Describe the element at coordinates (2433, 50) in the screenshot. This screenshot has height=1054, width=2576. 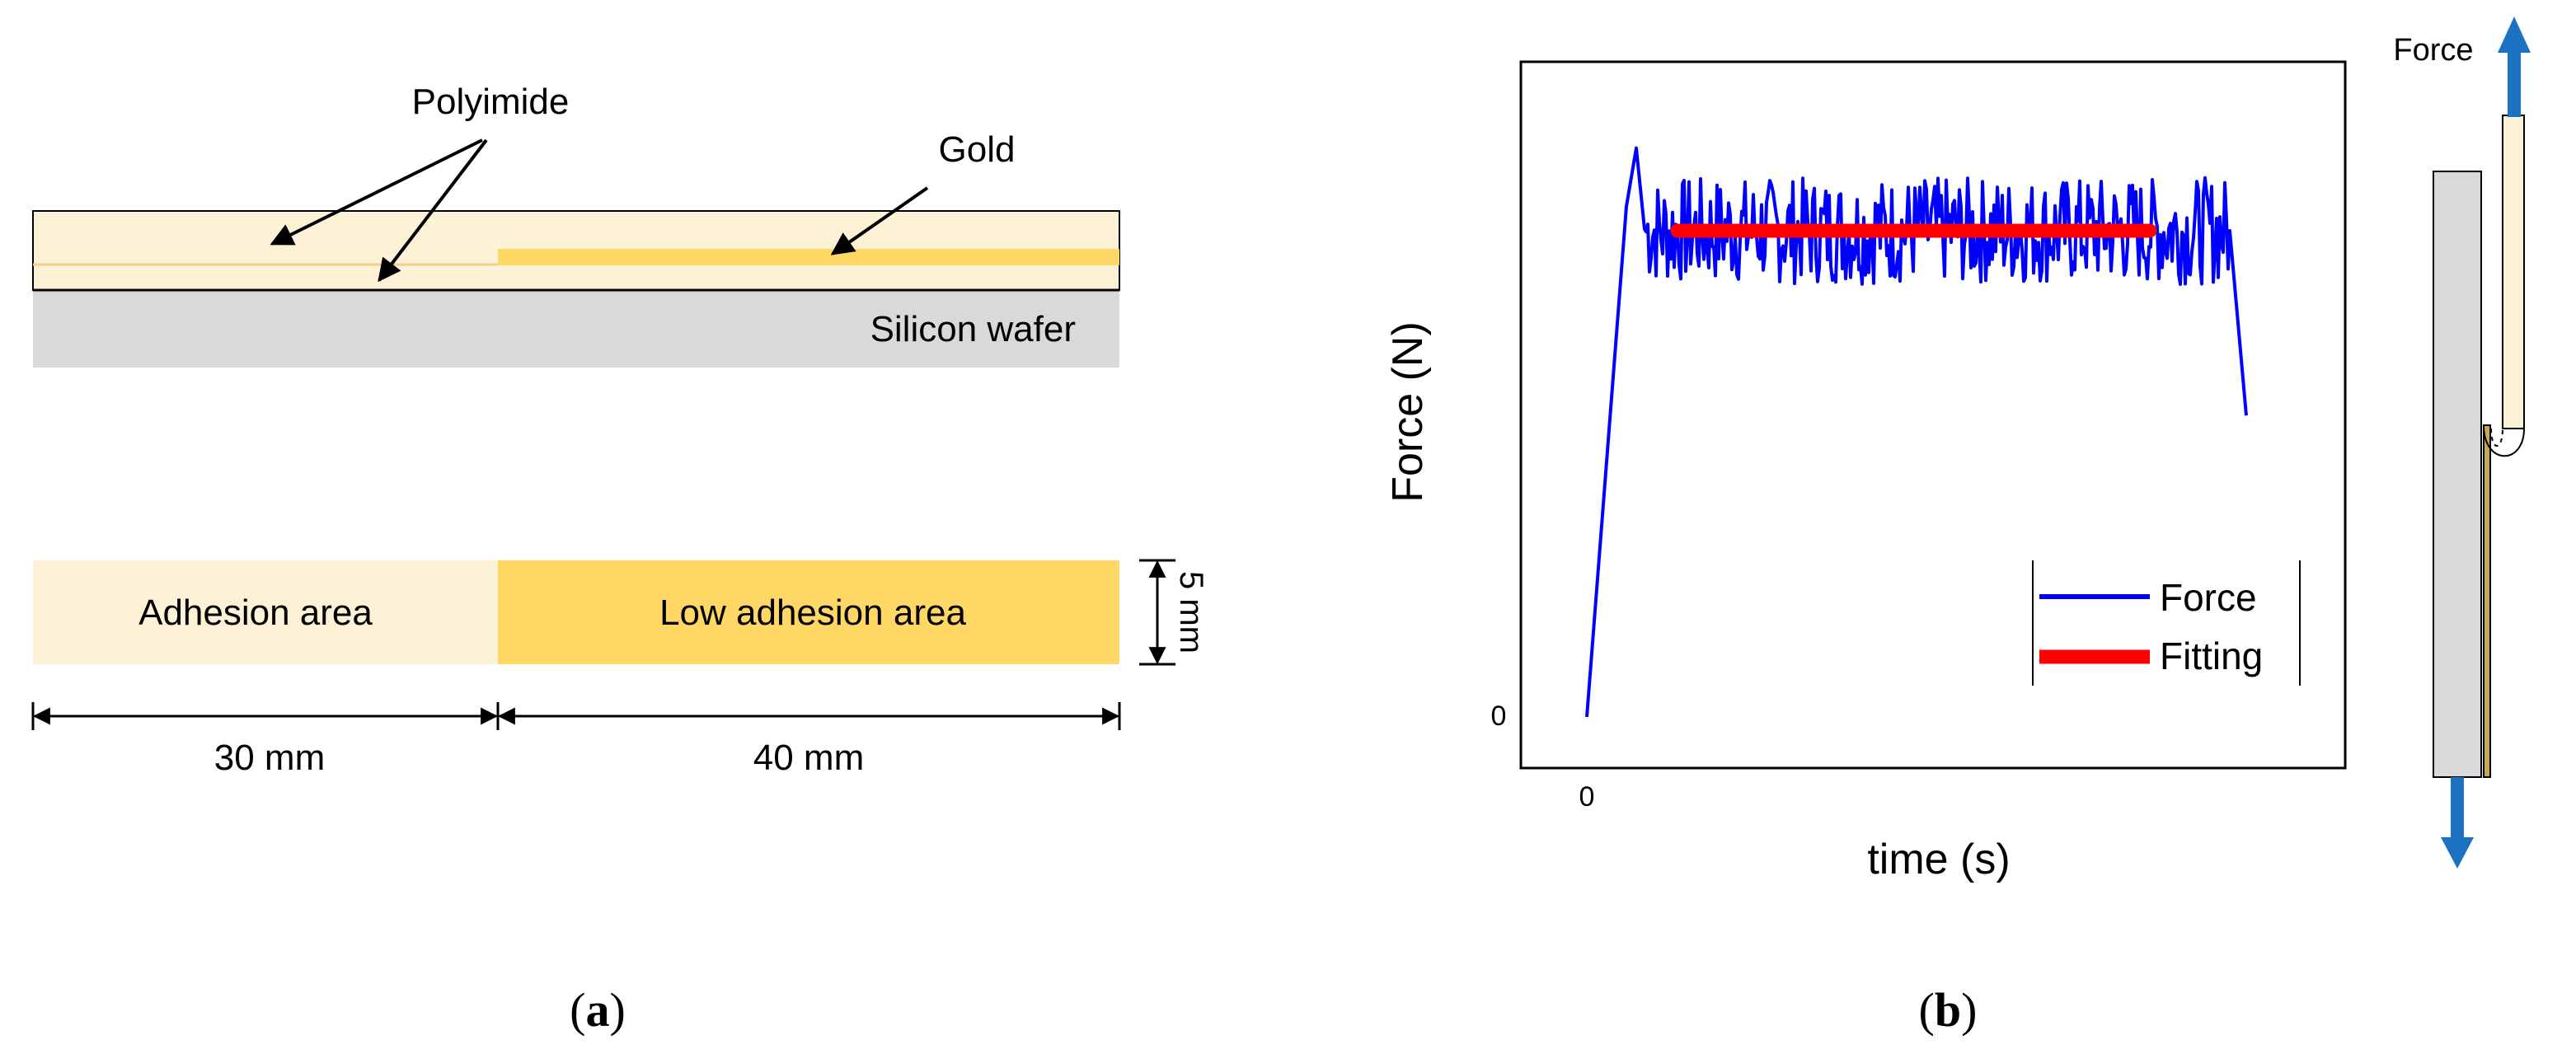
I see `force-arrow-label: Force` at that location.